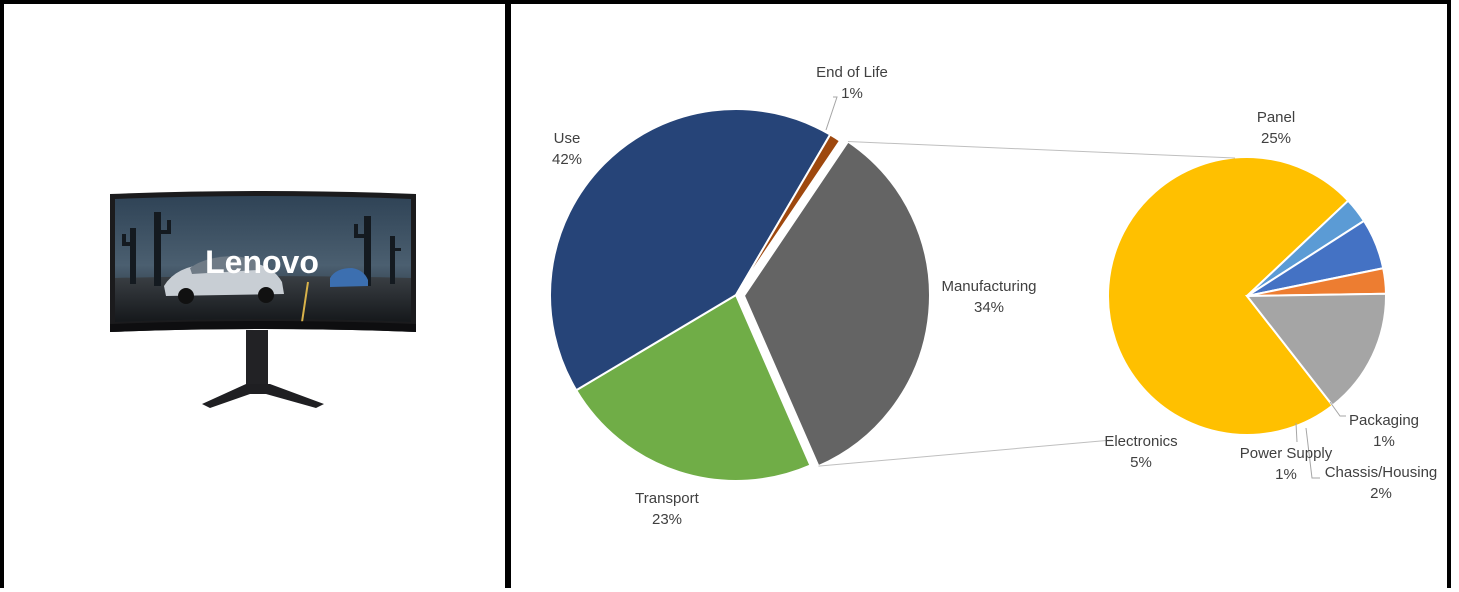 The height and width of the screenshot is (592, 1459). I want to click on main-label-end-of-life: End of Life 1%, so click(852, 83).